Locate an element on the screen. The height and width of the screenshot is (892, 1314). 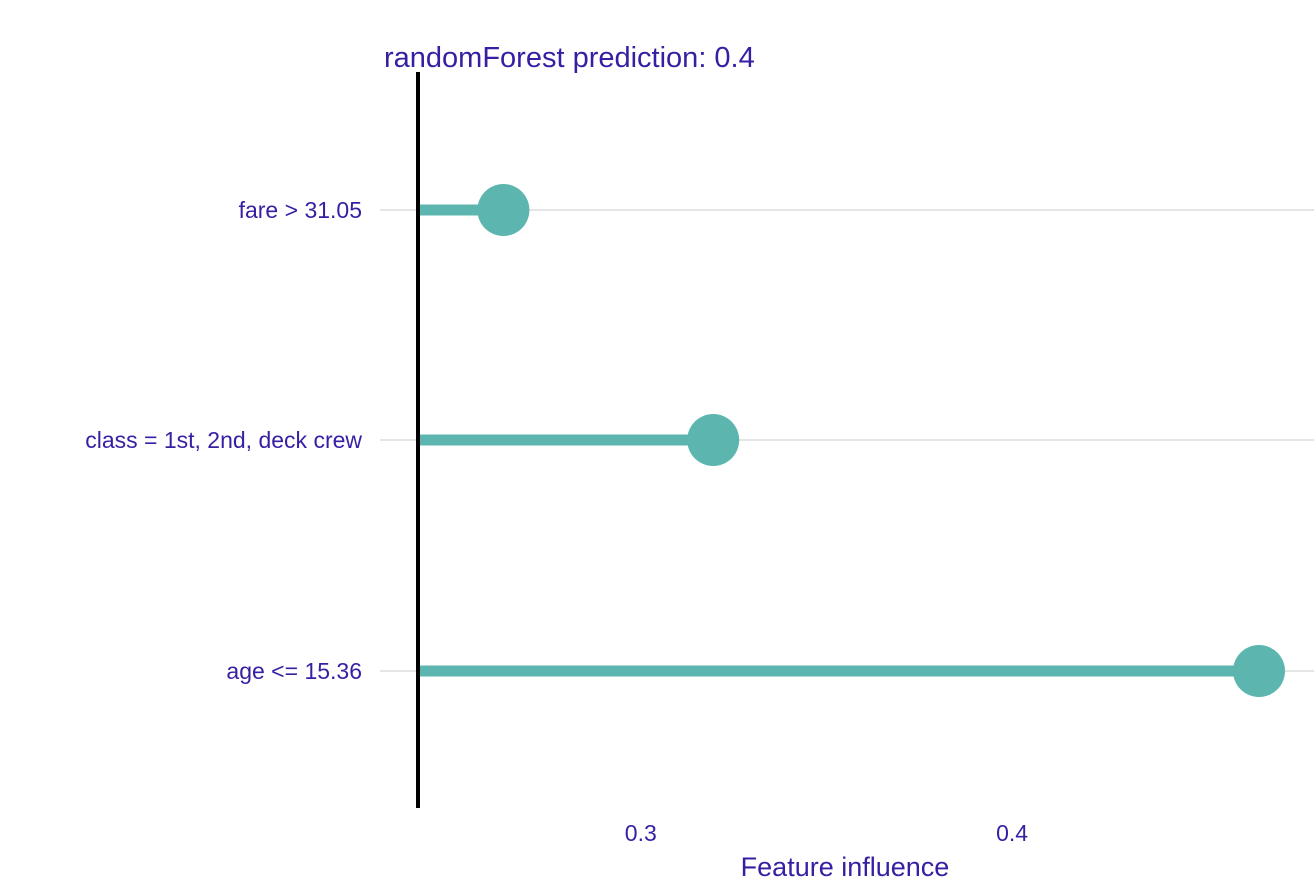
y-axis-label: class = 1st, 2nd, deck crew is located at coordinates (223, 440).